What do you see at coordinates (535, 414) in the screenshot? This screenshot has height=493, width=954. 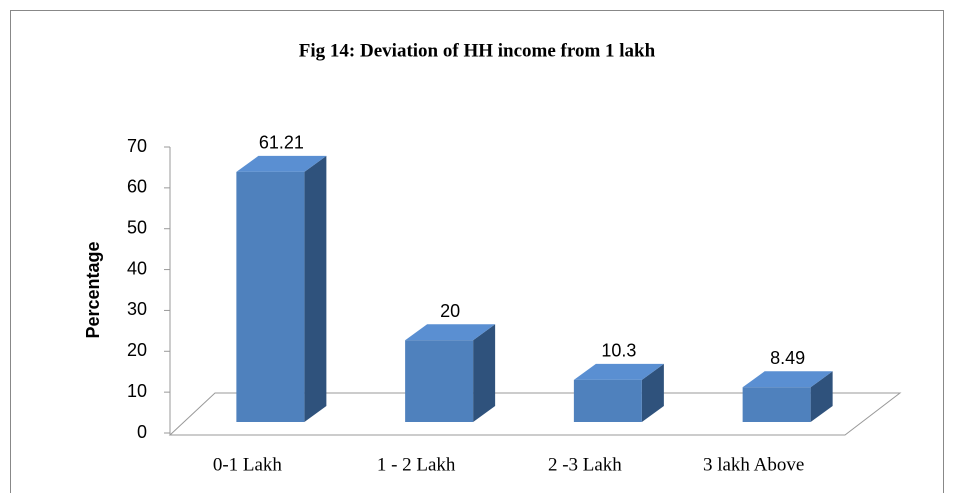 I see `floor` at bounding box center [535, 414].